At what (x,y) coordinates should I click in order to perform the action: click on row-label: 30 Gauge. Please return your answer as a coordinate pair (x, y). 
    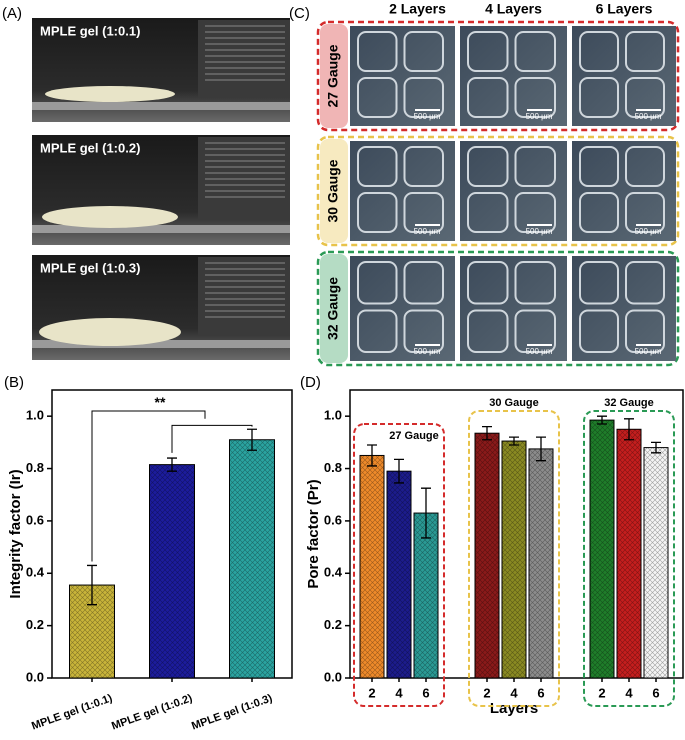
    Looking at the image, I should click on (333, 190).